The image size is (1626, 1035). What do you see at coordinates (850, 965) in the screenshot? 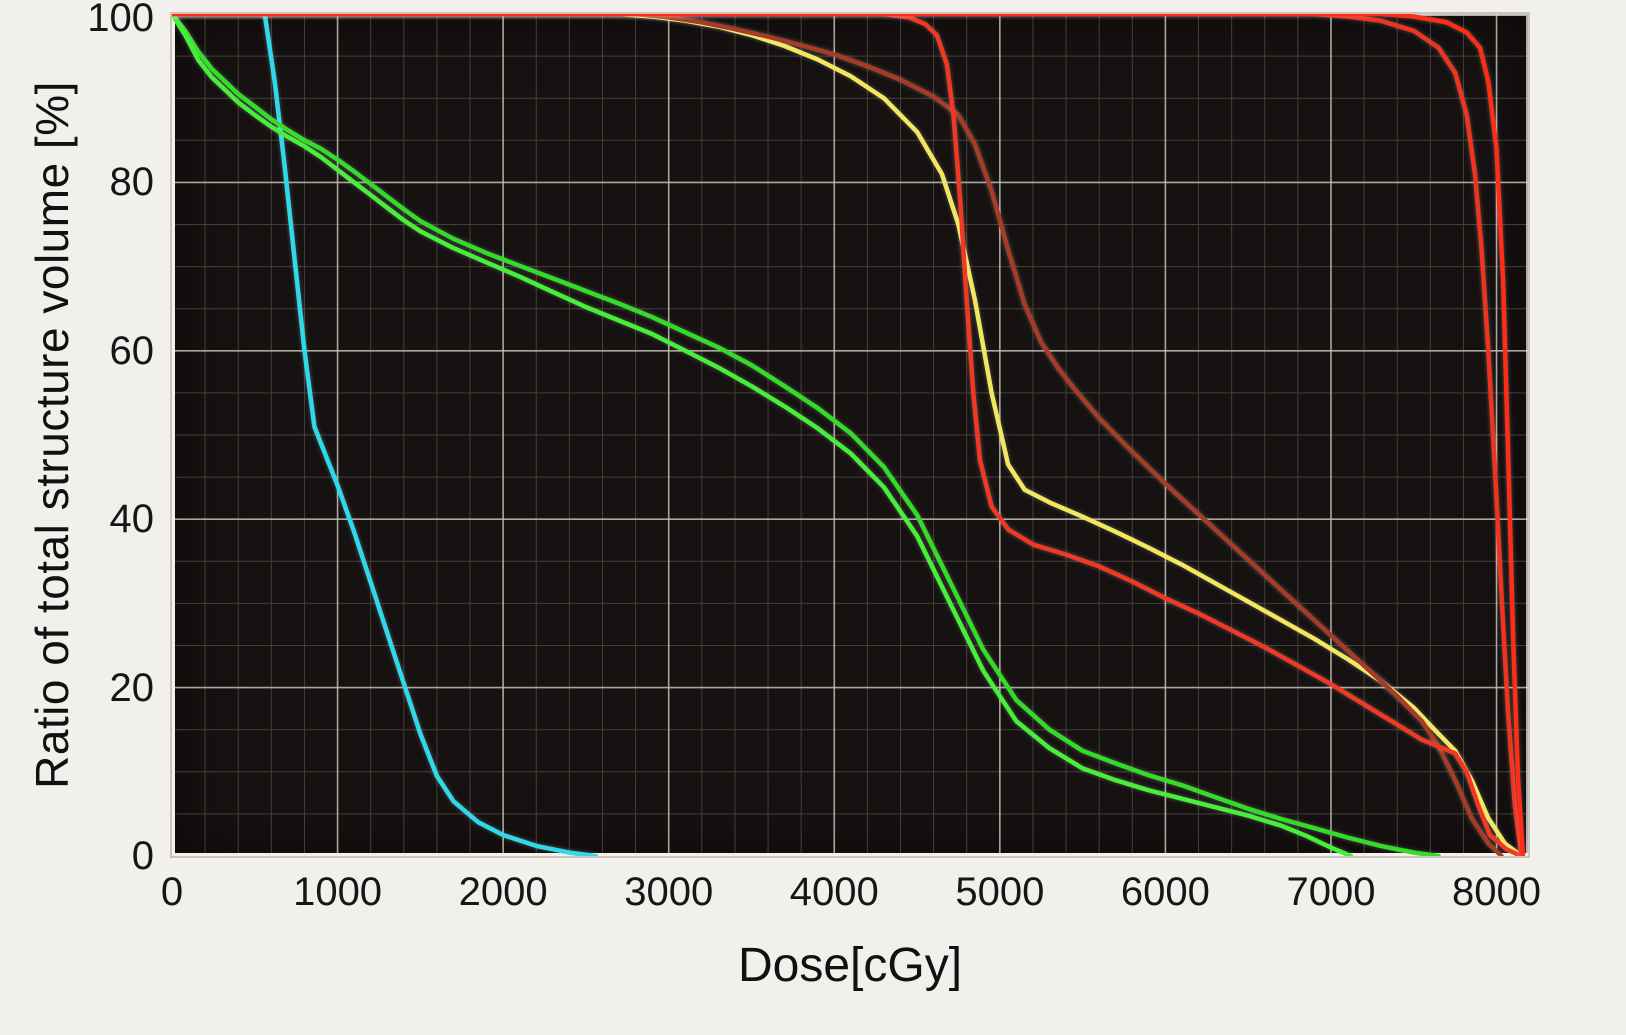
I see `x-axis-title: Dose[cGy]` at bounding box center [850, 965].